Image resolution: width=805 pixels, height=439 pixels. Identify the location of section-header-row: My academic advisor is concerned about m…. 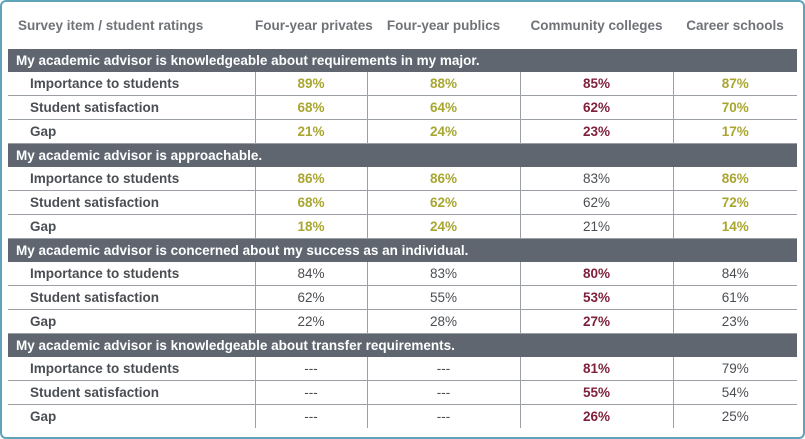
(402, 250).